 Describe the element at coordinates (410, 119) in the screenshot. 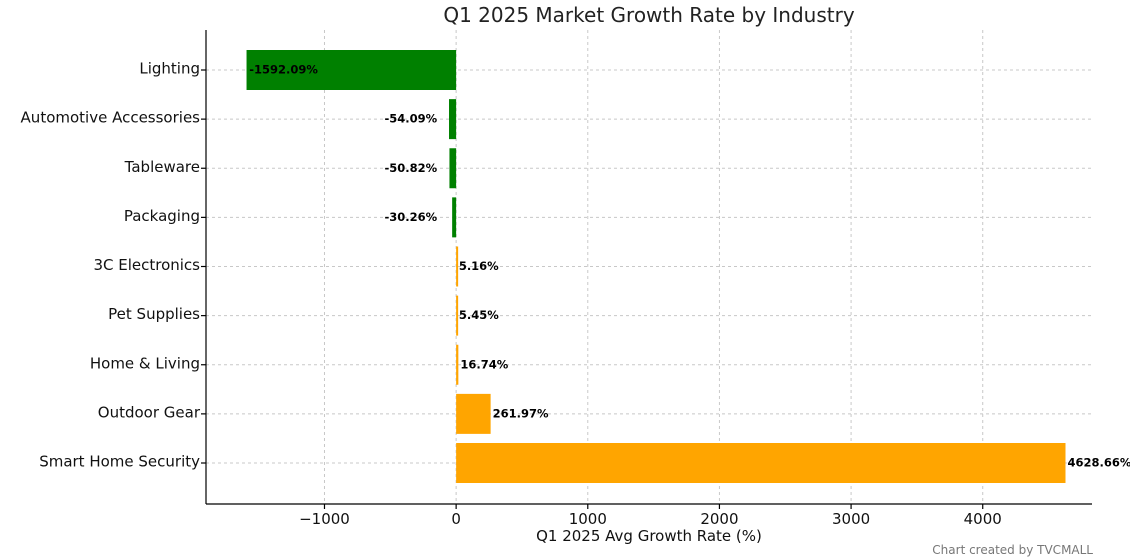

I see `data-label: -54.09%` at that location.